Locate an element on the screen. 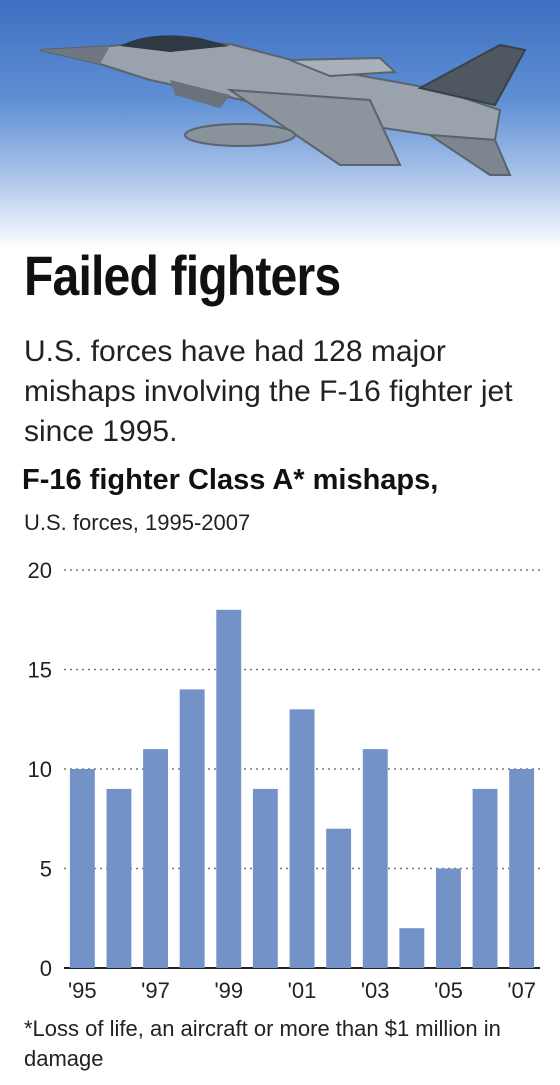 The width and height of the screenshot is (560, 1085). y-tick-label: 0 is located at coordinates (46, 968).